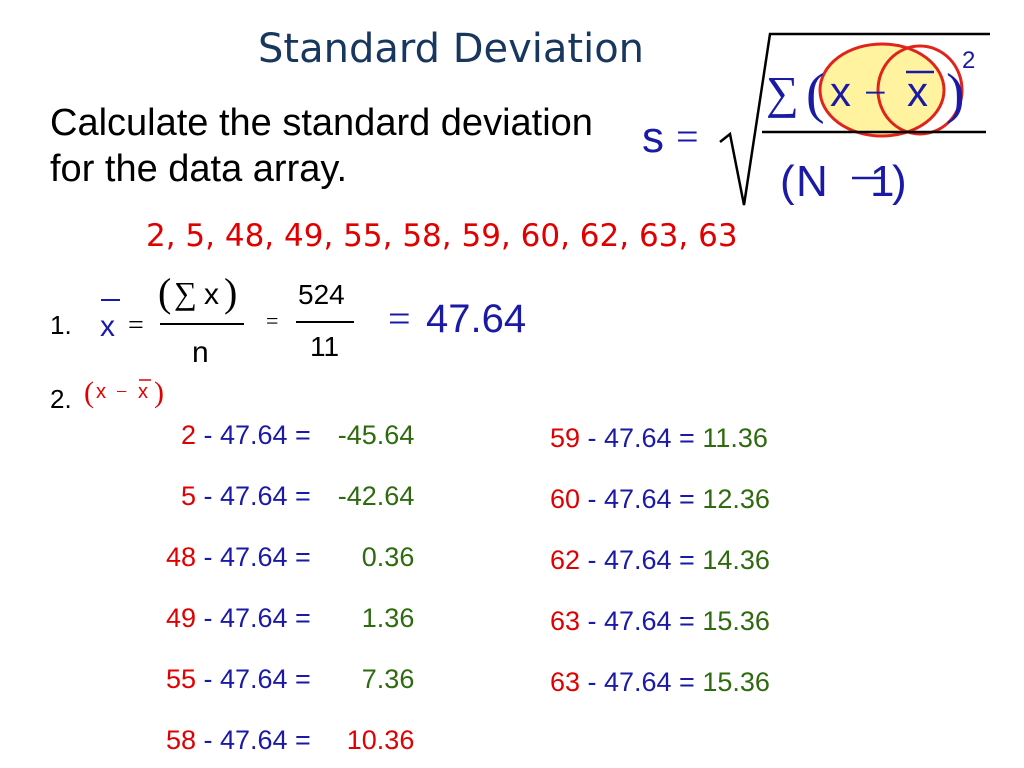 Image resolution: width=1024 pixels, height=768 pixels. What do you see at coordinates (188, 435) in the screenshot?
I see `data-value: 2` at bounding box center [188, 435].